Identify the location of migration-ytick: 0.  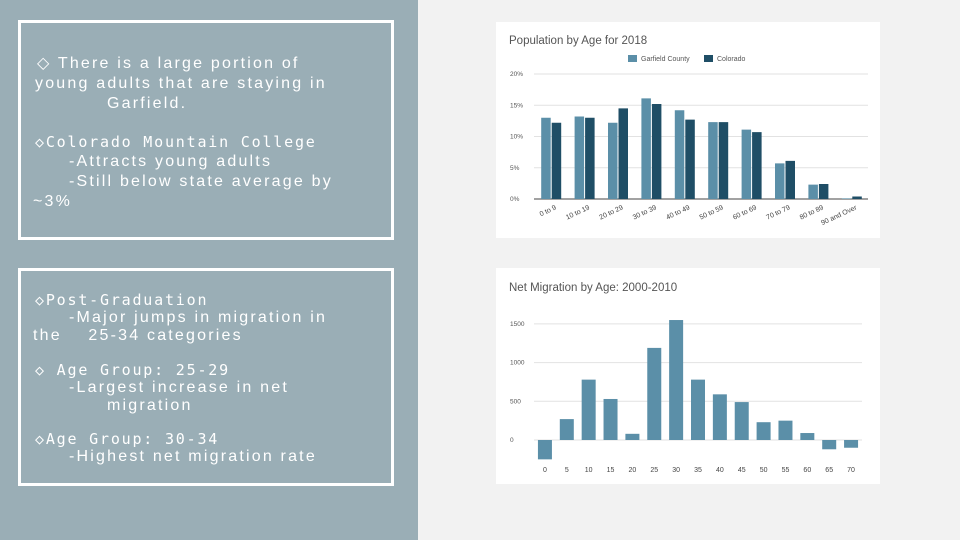
(512, 440).